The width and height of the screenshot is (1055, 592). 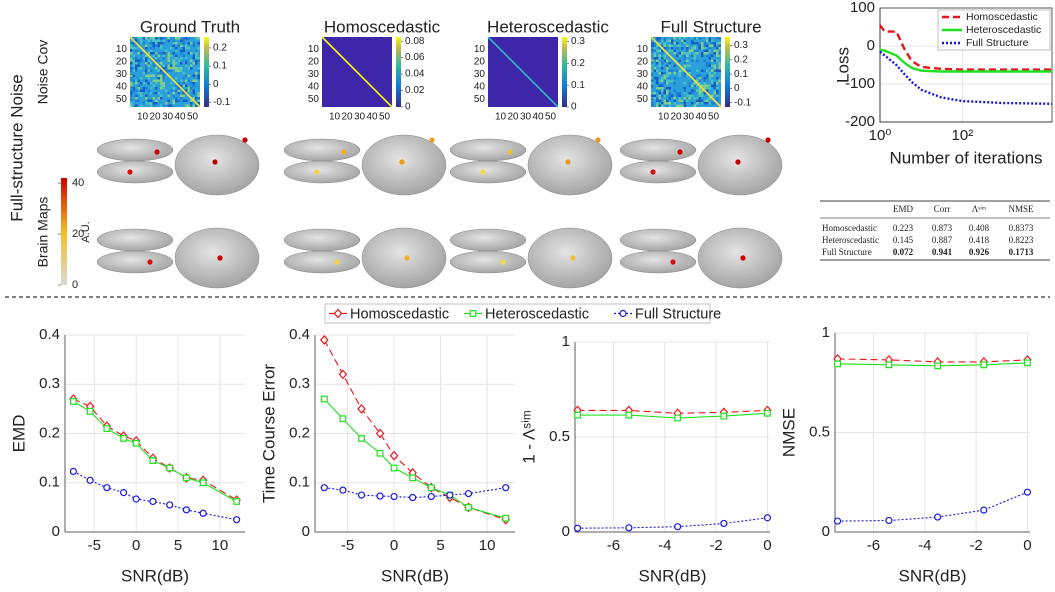 What do you see at coordinates (842, 65) in the screenshot?
I see `y-axis-label: Loss` at bounding box center [842, 65].